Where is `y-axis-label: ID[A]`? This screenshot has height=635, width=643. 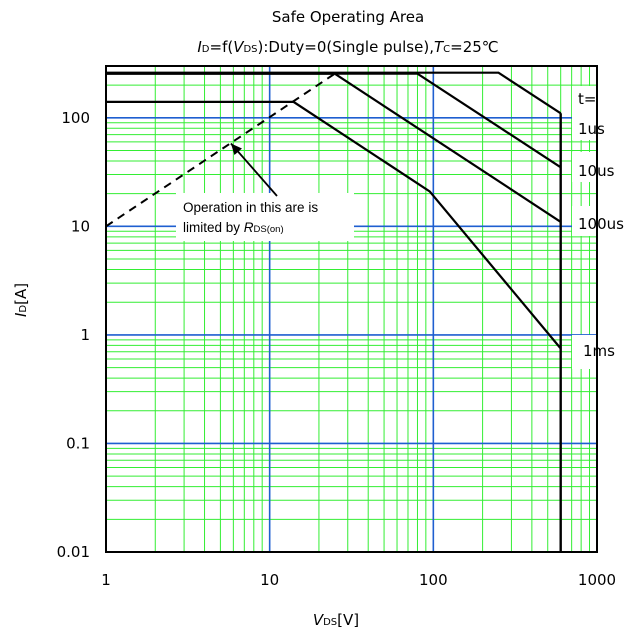
y-axis-label: ID[A] is located at coordinates (21, 300).